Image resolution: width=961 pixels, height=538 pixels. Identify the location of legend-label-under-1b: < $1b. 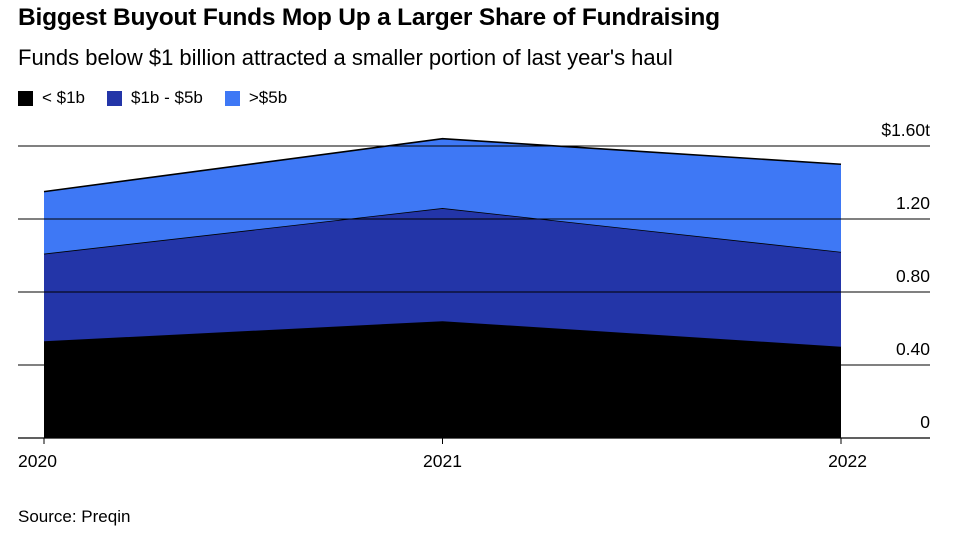
(64, 97).